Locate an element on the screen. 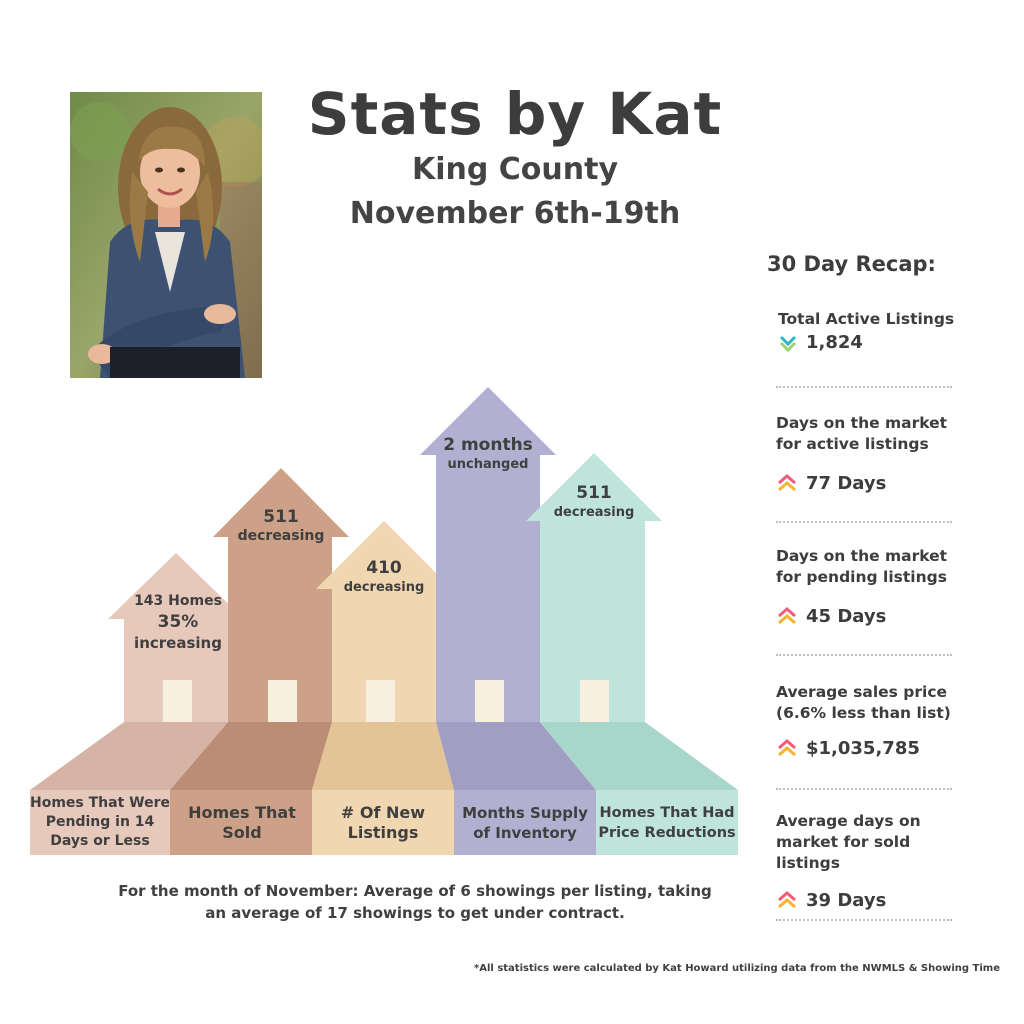 Image resolution: width=1024 pixels, height=1024 pixels. bar-1-trend: increasing is located at coordinates (178, 643).